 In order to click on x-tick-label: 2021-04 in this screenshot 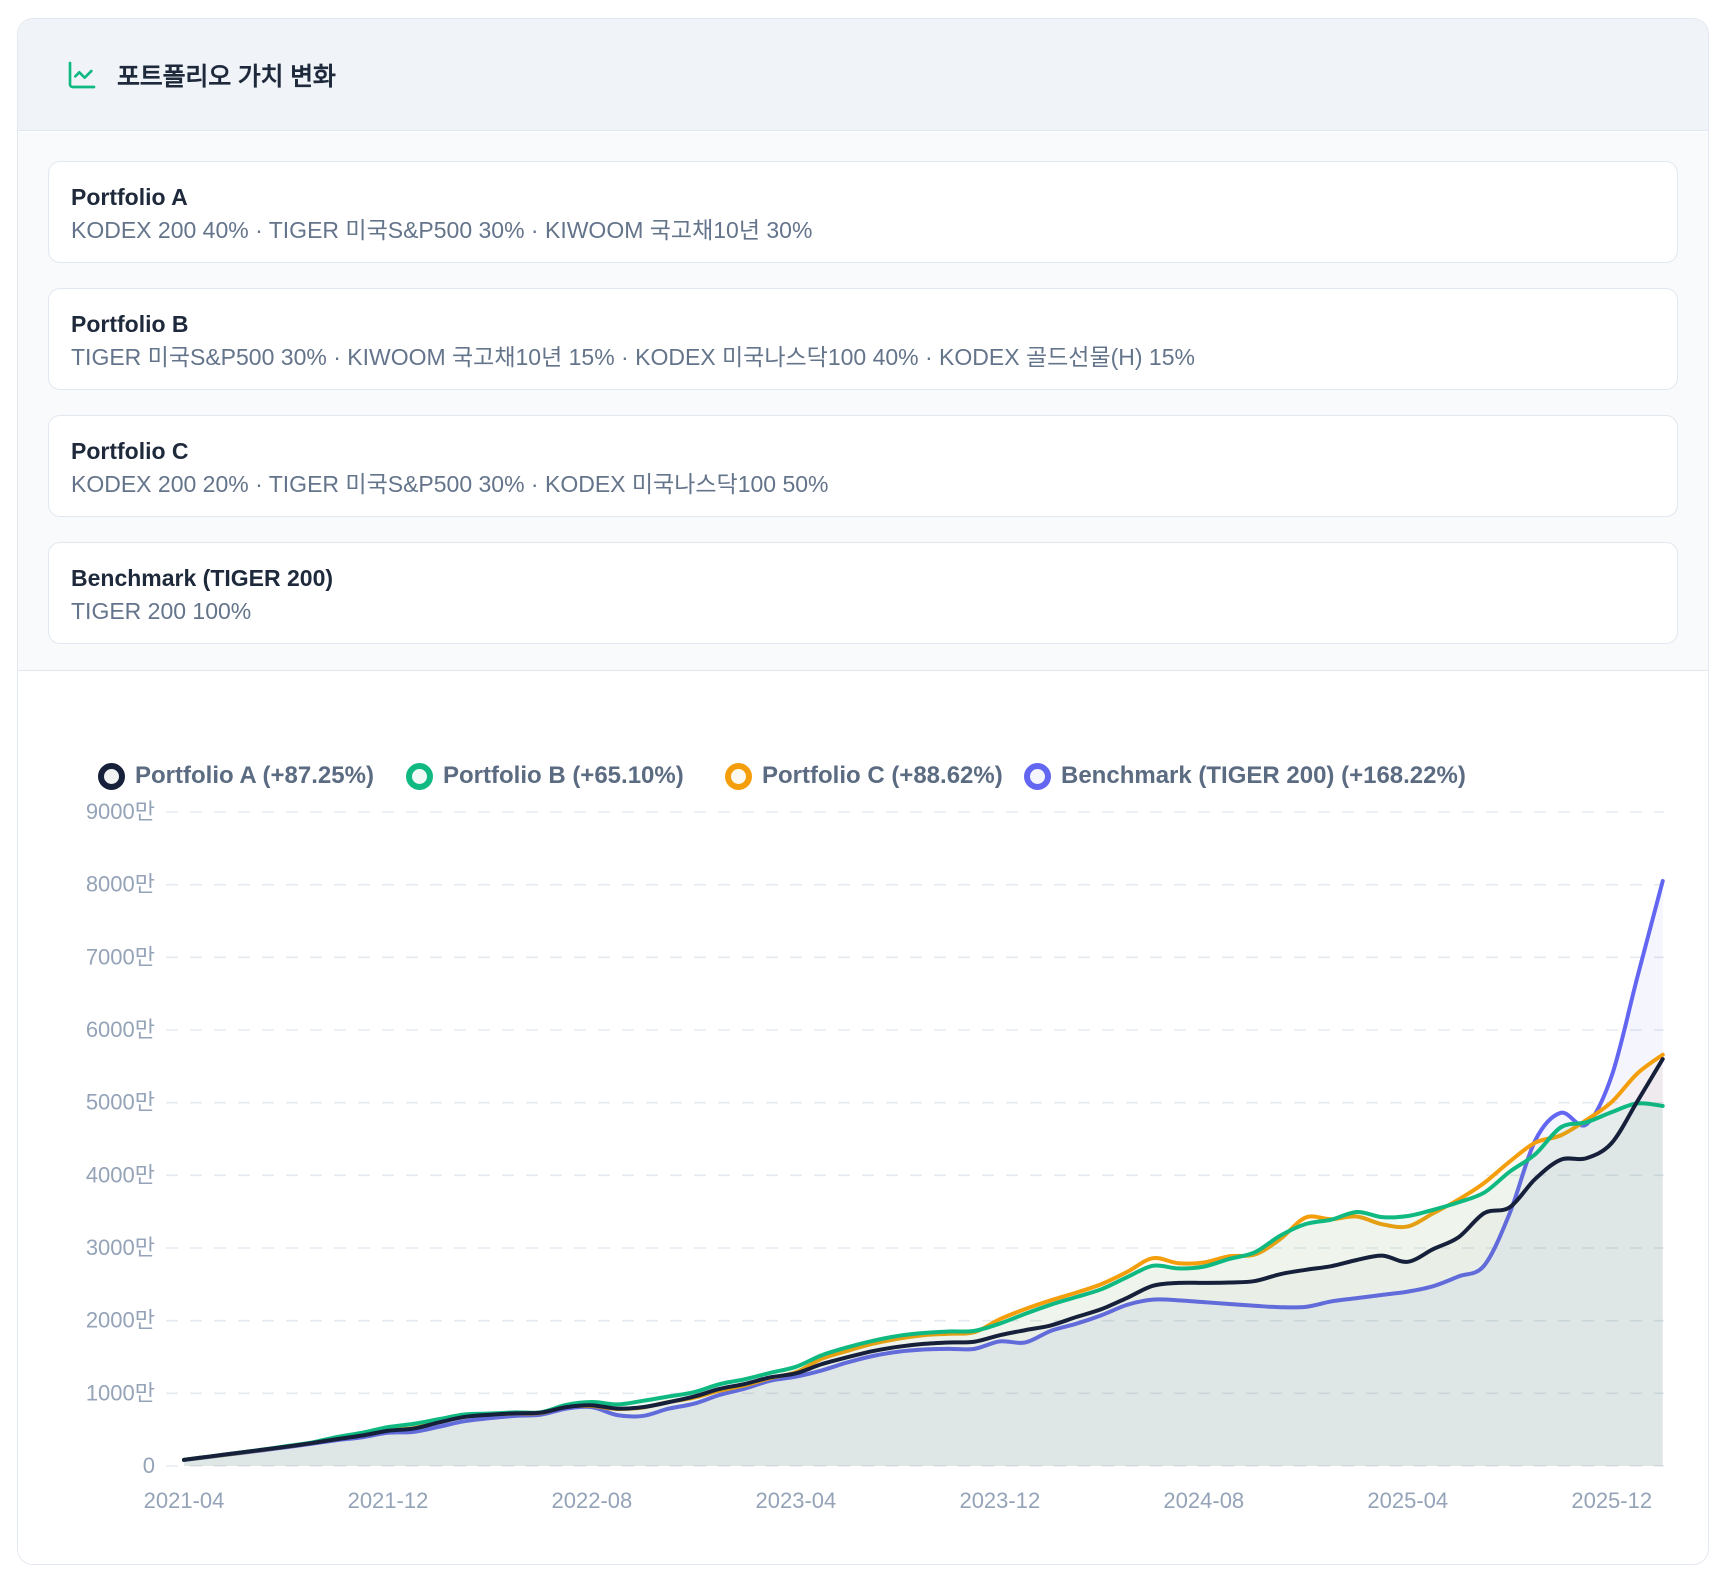, I will do `click(184, 1500)`.